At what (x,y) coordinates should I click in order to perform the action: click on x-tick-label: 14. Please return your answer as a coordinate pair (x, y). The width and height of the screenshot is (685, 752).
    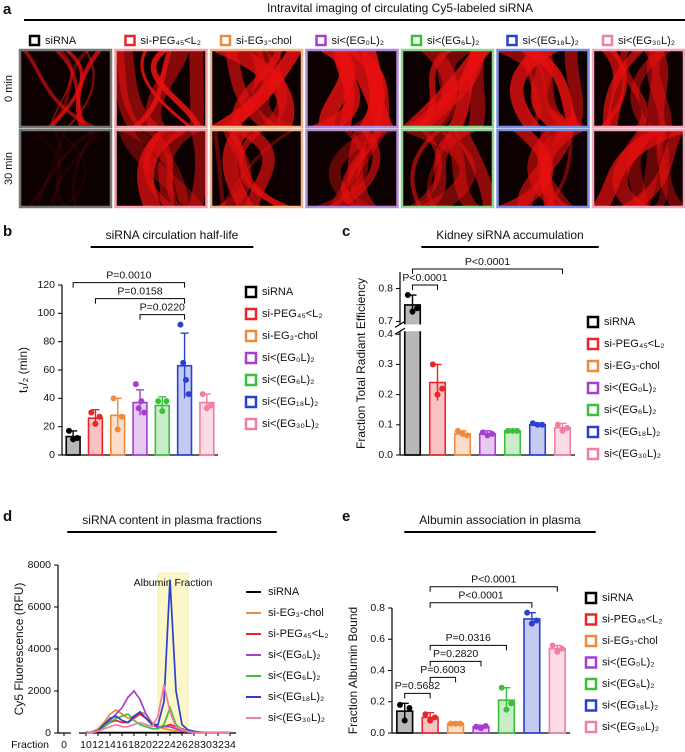
    Looking at the image, I should click on (110, 745).